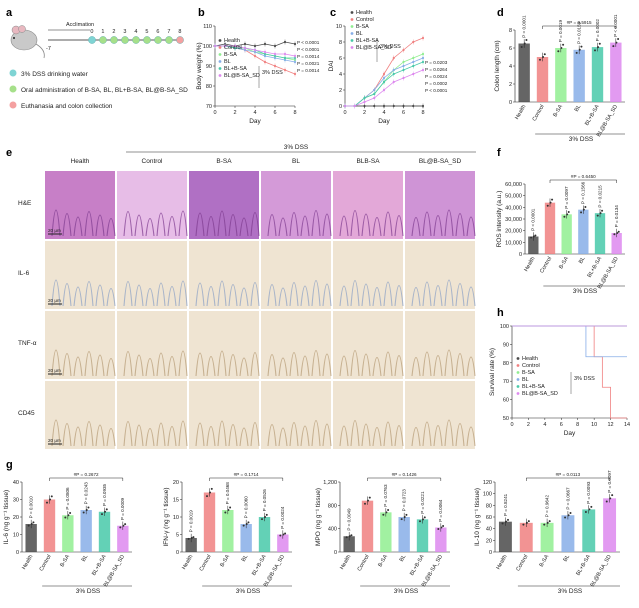 The image size is (639, 608). What do you see at coordinates (201, 13) in the screenshot?
I see `panel-label-b: b` at bounding box center [201, 13].